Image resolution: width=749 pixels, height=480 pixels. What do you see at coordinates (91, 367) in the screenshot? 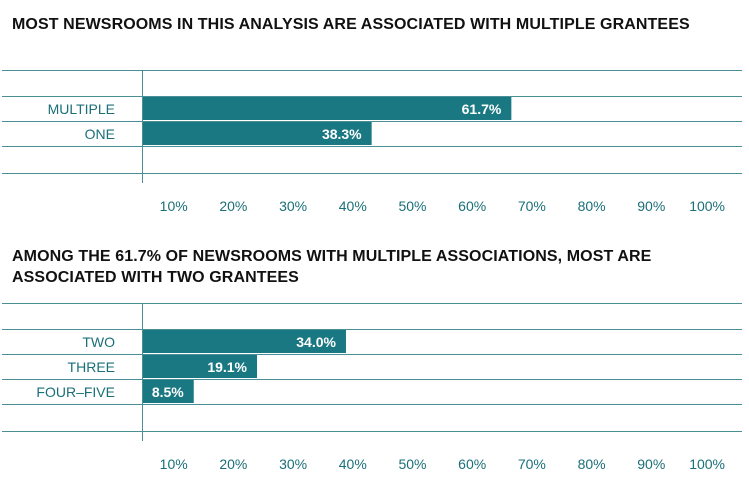
I see `category-label: THREE` at bounding box center [91, 367].